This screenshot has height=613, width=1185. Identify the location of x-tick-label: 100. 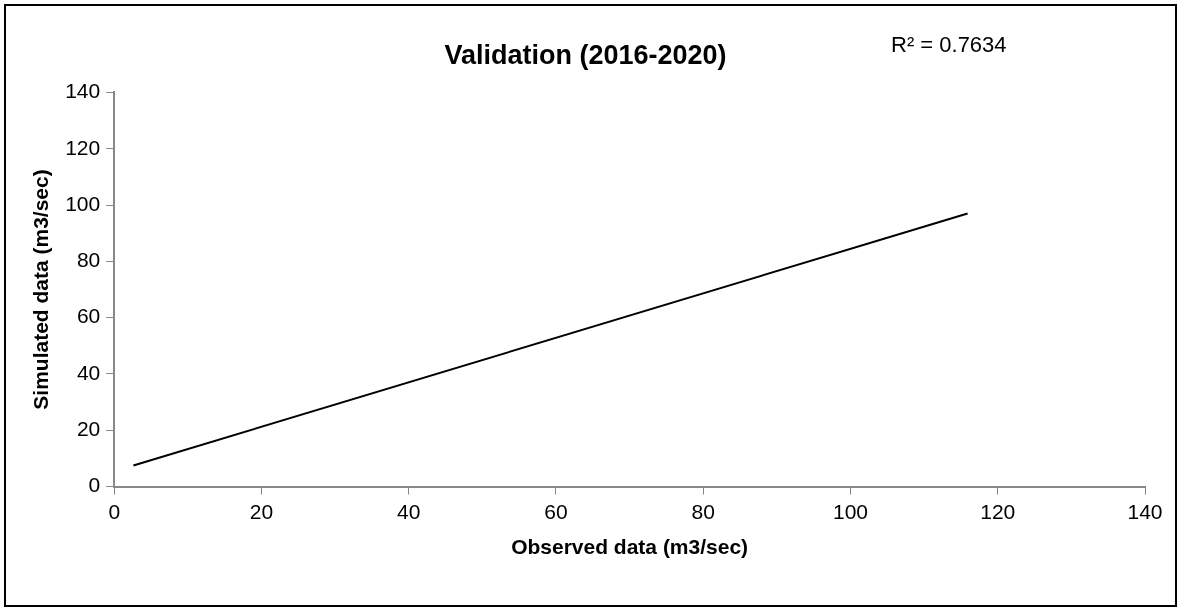
(850, 511).